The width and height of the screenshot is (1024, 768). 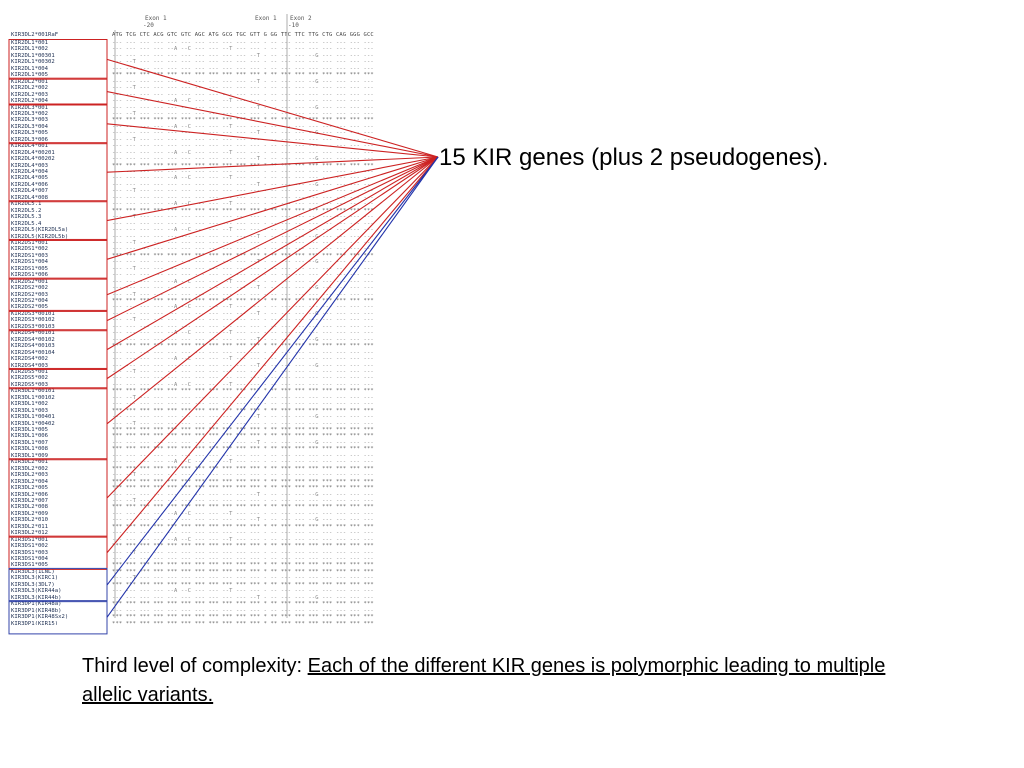 I want to click on allele-label: KIR2DL4*008, so click(x=30, y=197).